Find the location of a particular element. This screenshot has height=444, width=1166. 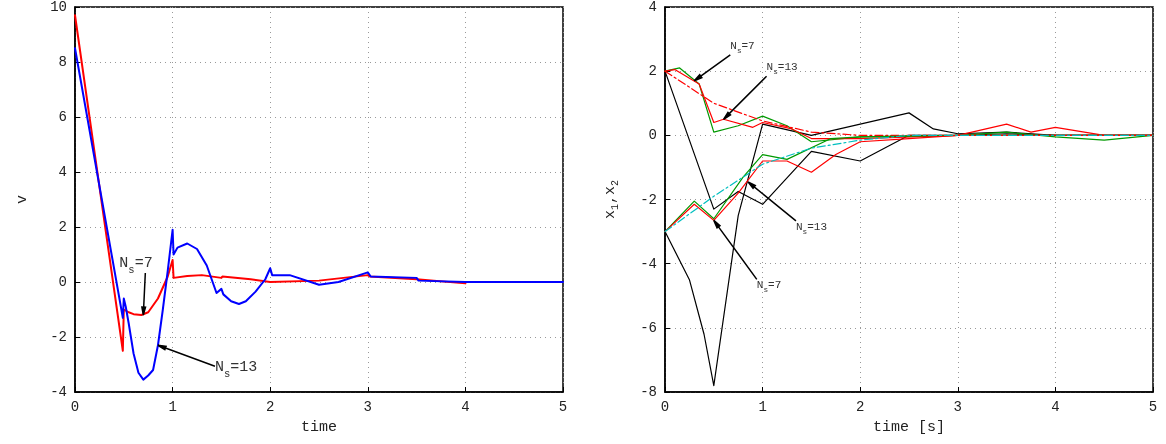

y-axis-title: v is located at coordinates (22, 199).